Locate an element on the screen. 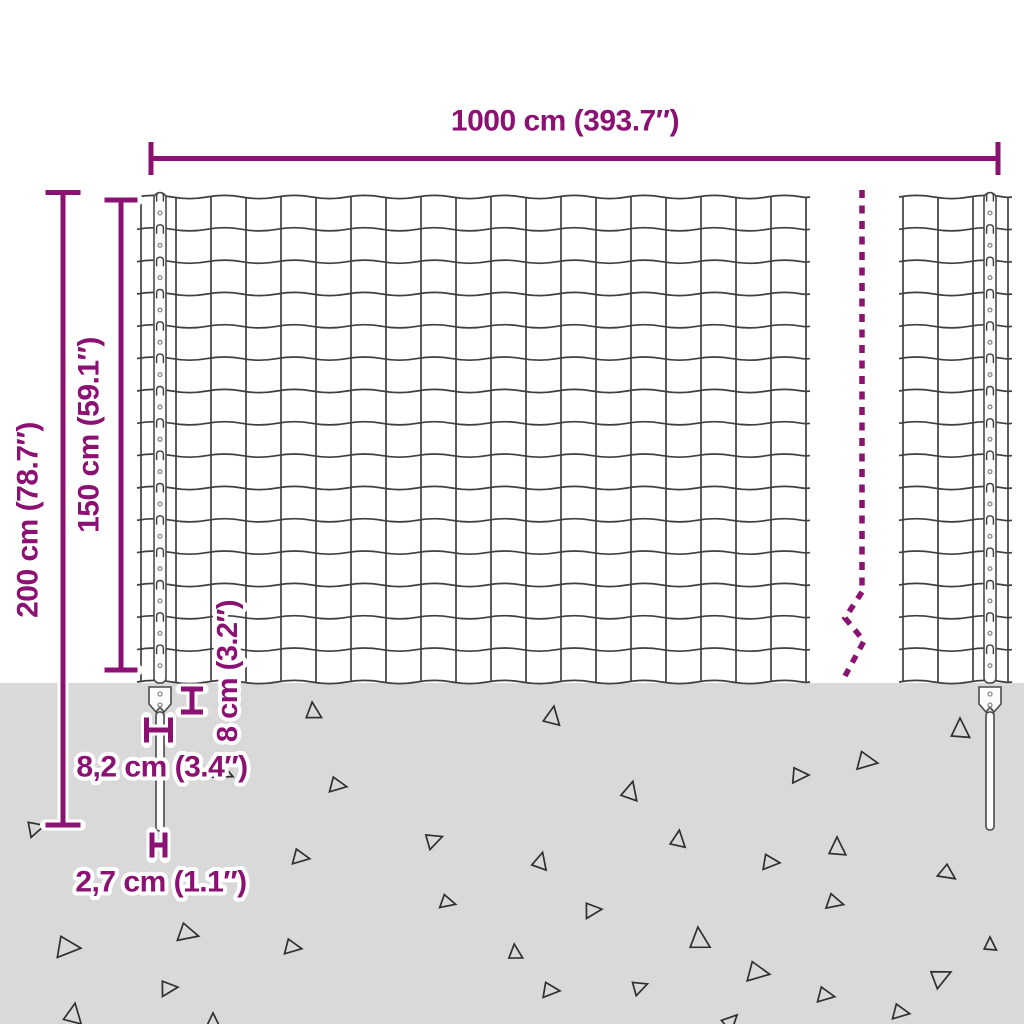 The width and height of the screenshot is (1024, 1024). dimension-label-mesh-height: 150 cm (59.1″) is located at coordinates (89, 435).